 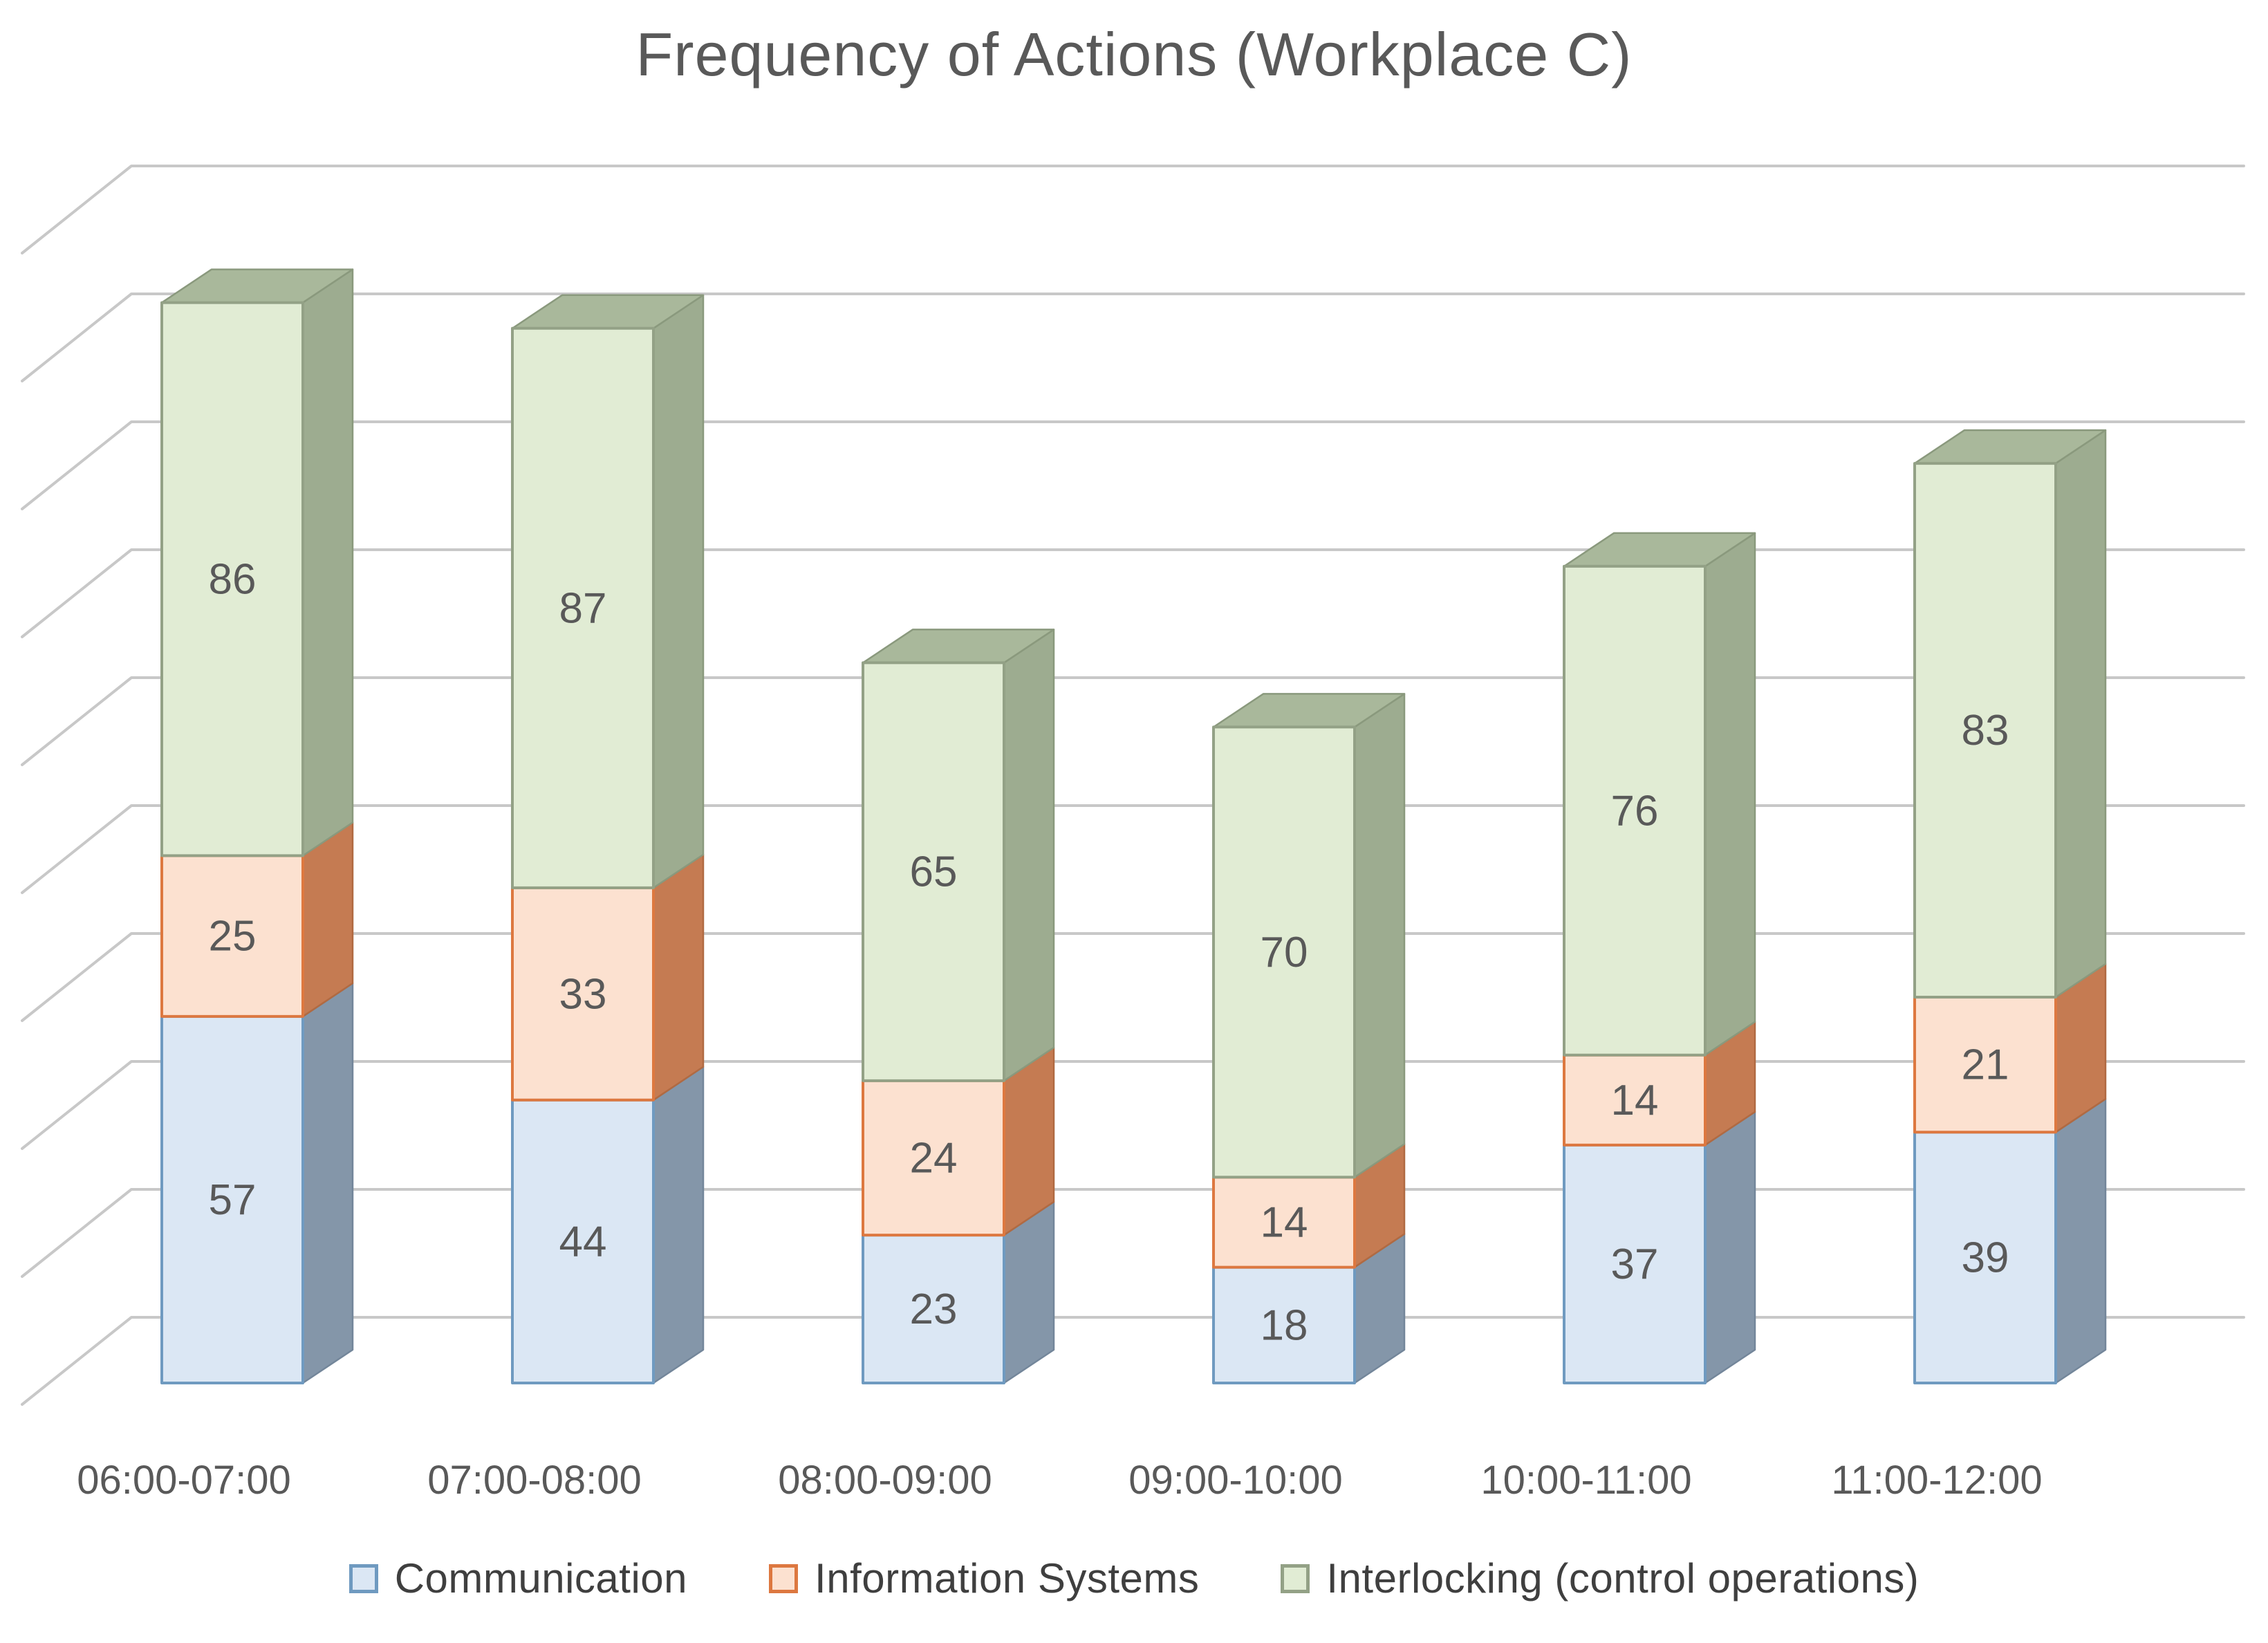 I want to click on data-label: 65, so click(x=934, y=872).